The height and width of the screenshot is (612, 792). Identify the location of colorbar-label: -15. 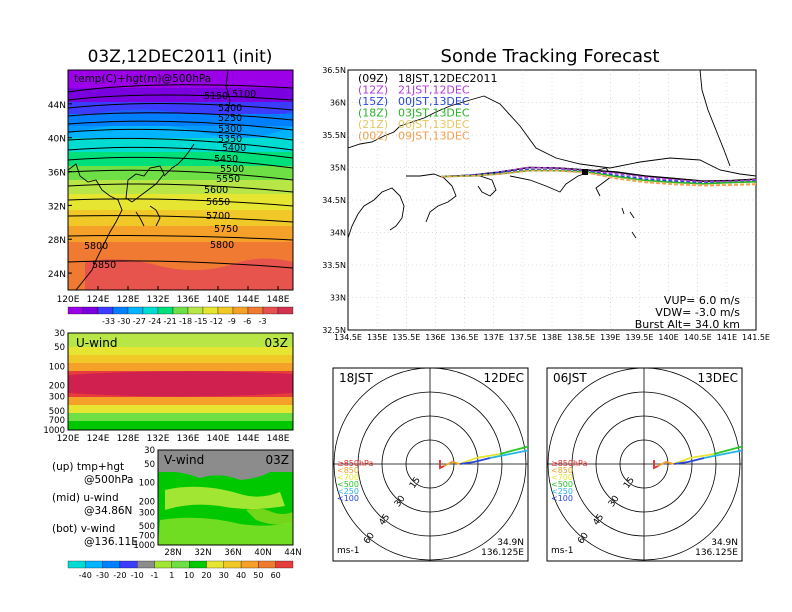
(200, 321).